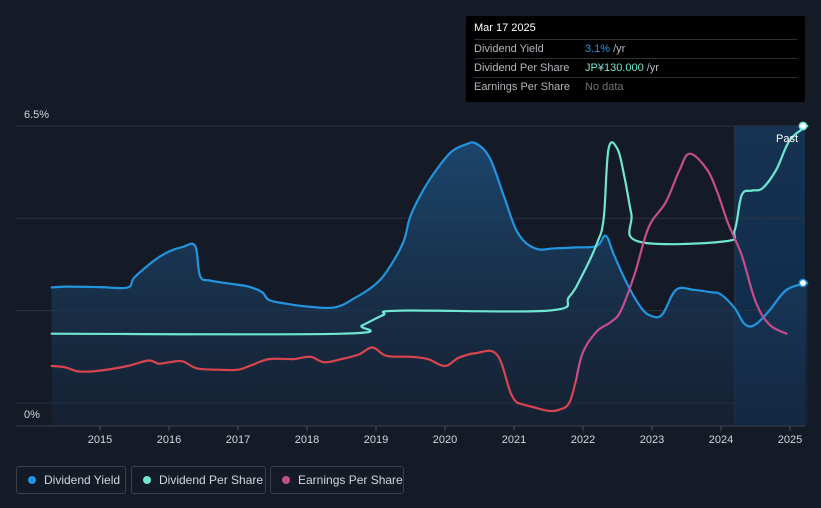 The image size is (821, 508). What do you see at coordinates (721, 440) in the screenshot?
I see `x-tick-label: 2024` at bounding box center [721, 440].